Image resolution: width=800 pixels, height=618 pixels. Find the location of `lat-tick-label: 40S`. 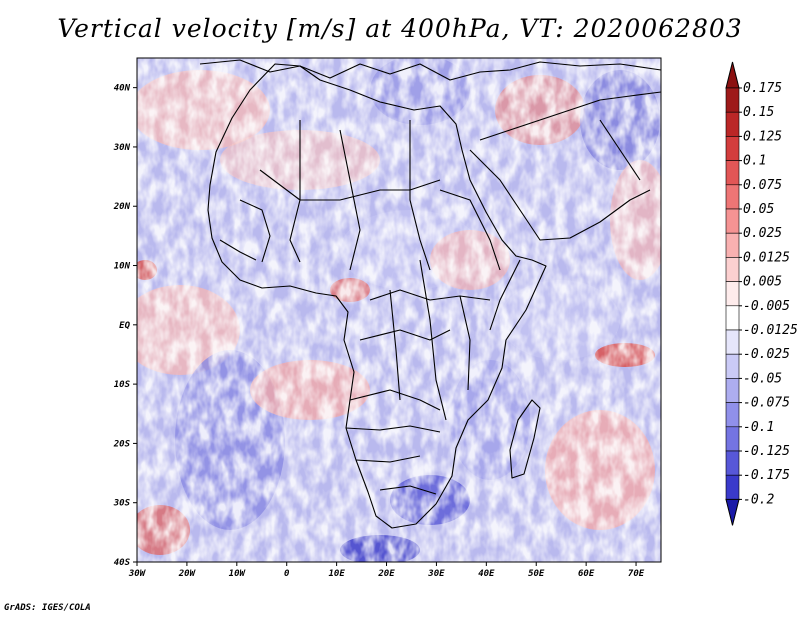

lat-tick-label: 40S is located at coordinates (122, 563).